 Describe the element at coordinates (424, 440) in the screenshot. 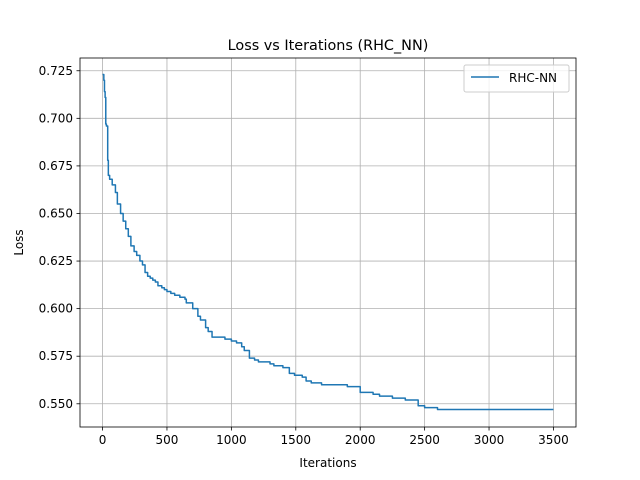

I see `x-tick-label: 2500` at that location.